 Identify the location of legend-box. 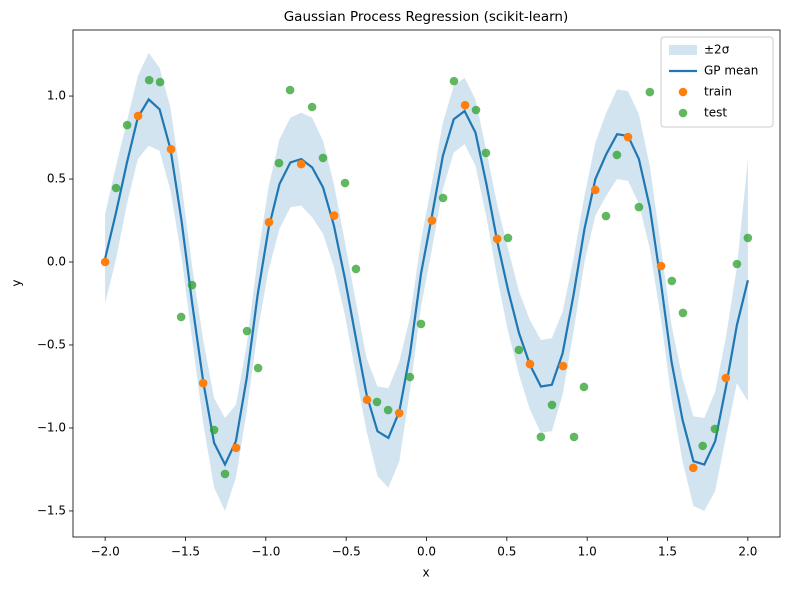
(717, 82).